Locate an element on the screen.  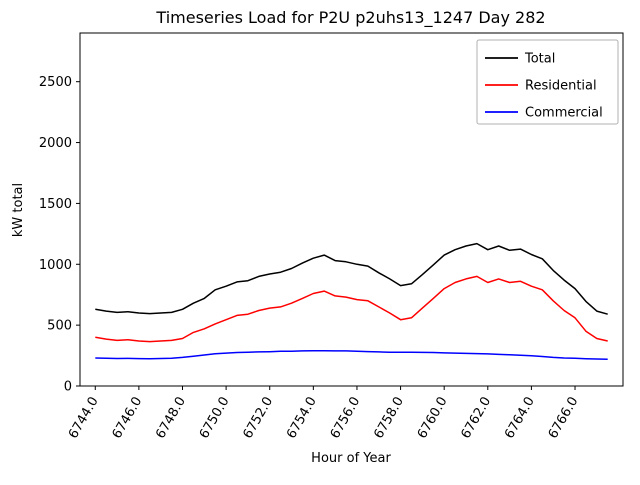
legend-label-commercial: Commercial is located at coordinates (564, 113).